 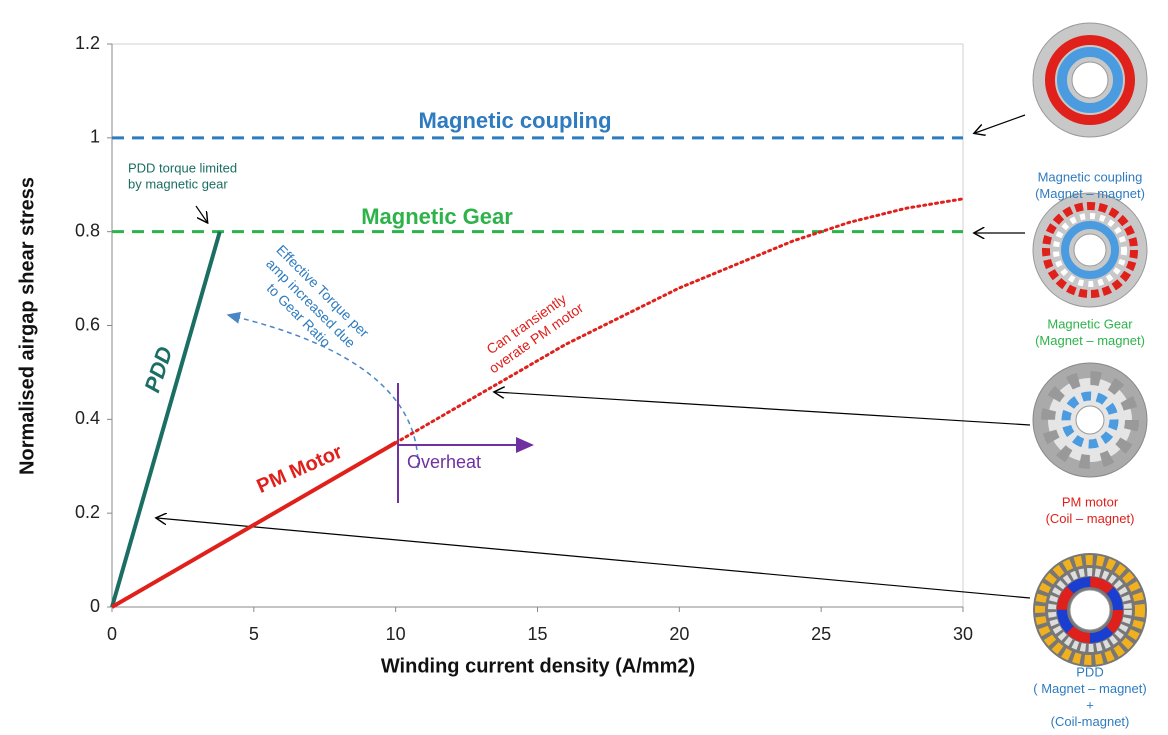 I want to click on machine-label: (Coil-magnet), so click(x=1090, y=721).